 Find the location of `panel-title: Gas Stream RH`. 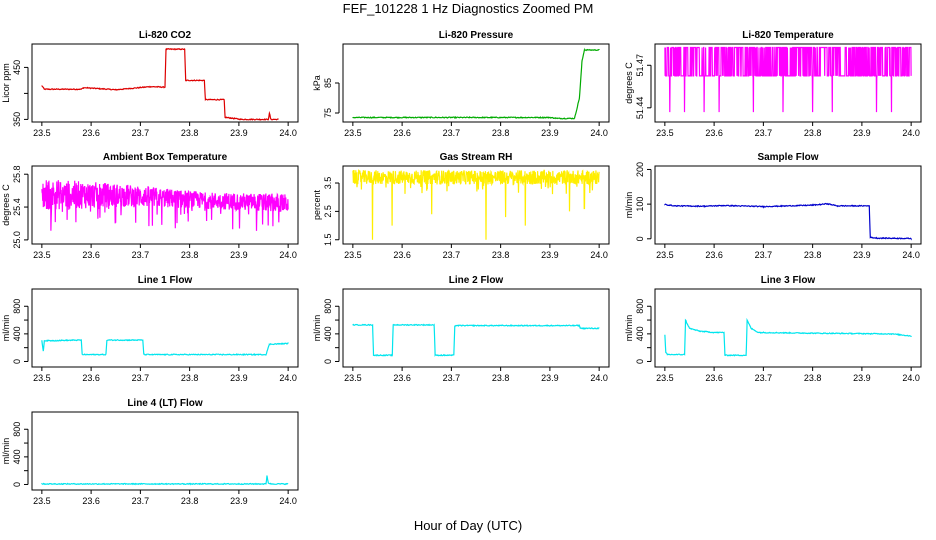

panel-title: Gas Stream RH is located at coordinates (476, 157).